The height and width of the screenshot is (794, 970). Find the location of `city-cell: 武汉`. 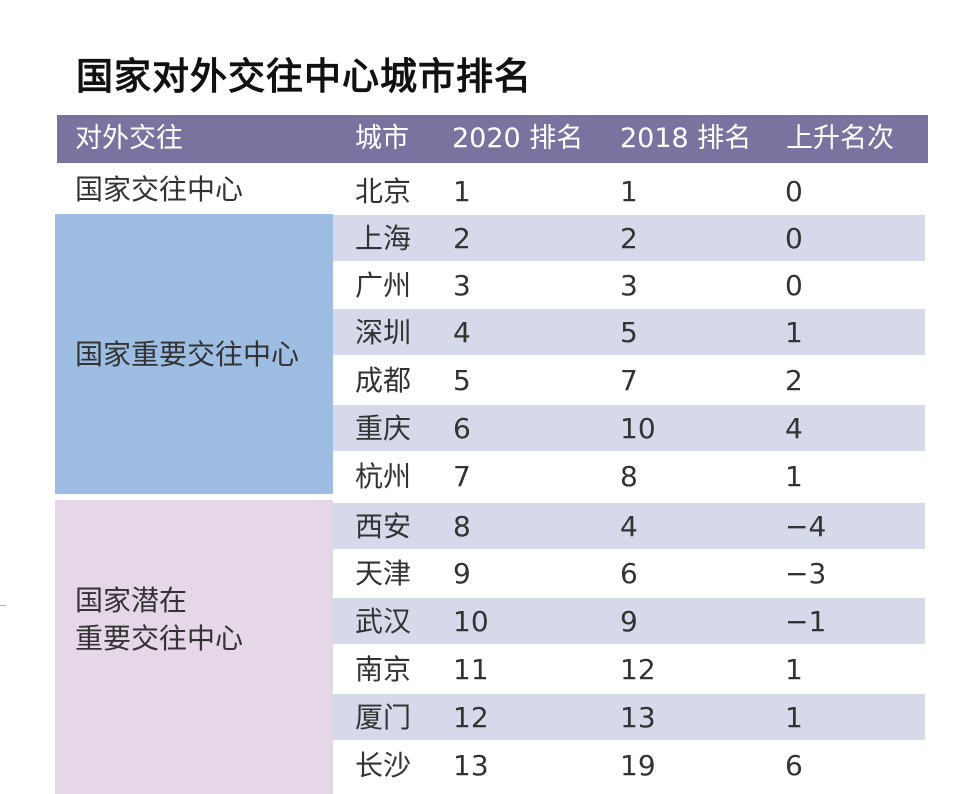

city-cell: 武汉 is located at coordinates (383, 621).